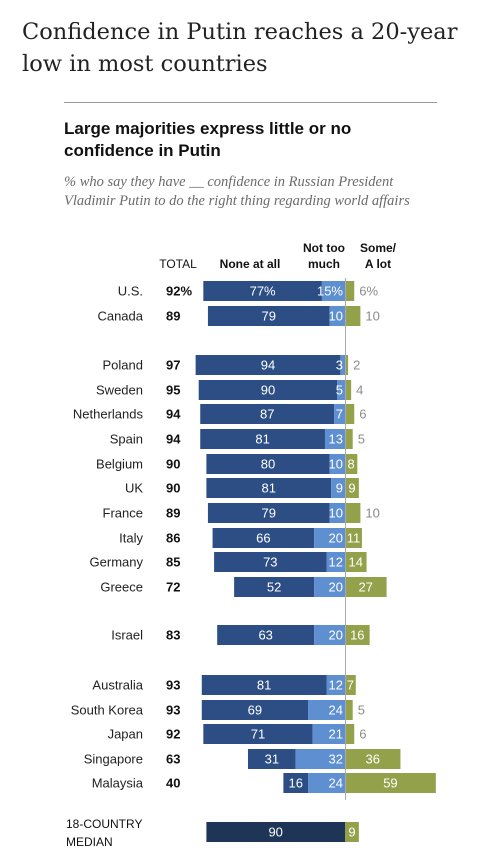  I want to click on row-singapore: Singapore 63 31 32 36, so click(242, 759).